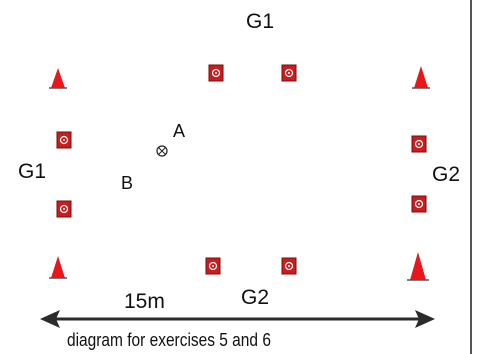  I want to click on diagram-caption: diagram for exercises 5 and 6, so click(169, 340).